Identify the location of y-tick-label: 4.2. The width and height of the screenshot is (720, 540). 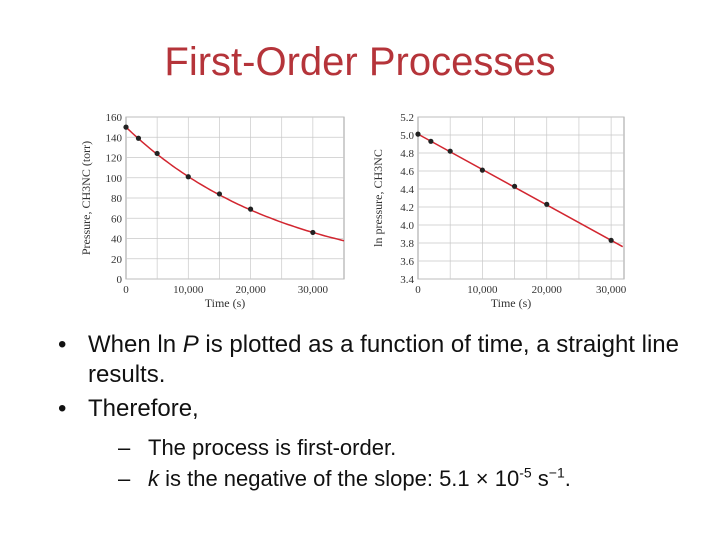
(407, 208).